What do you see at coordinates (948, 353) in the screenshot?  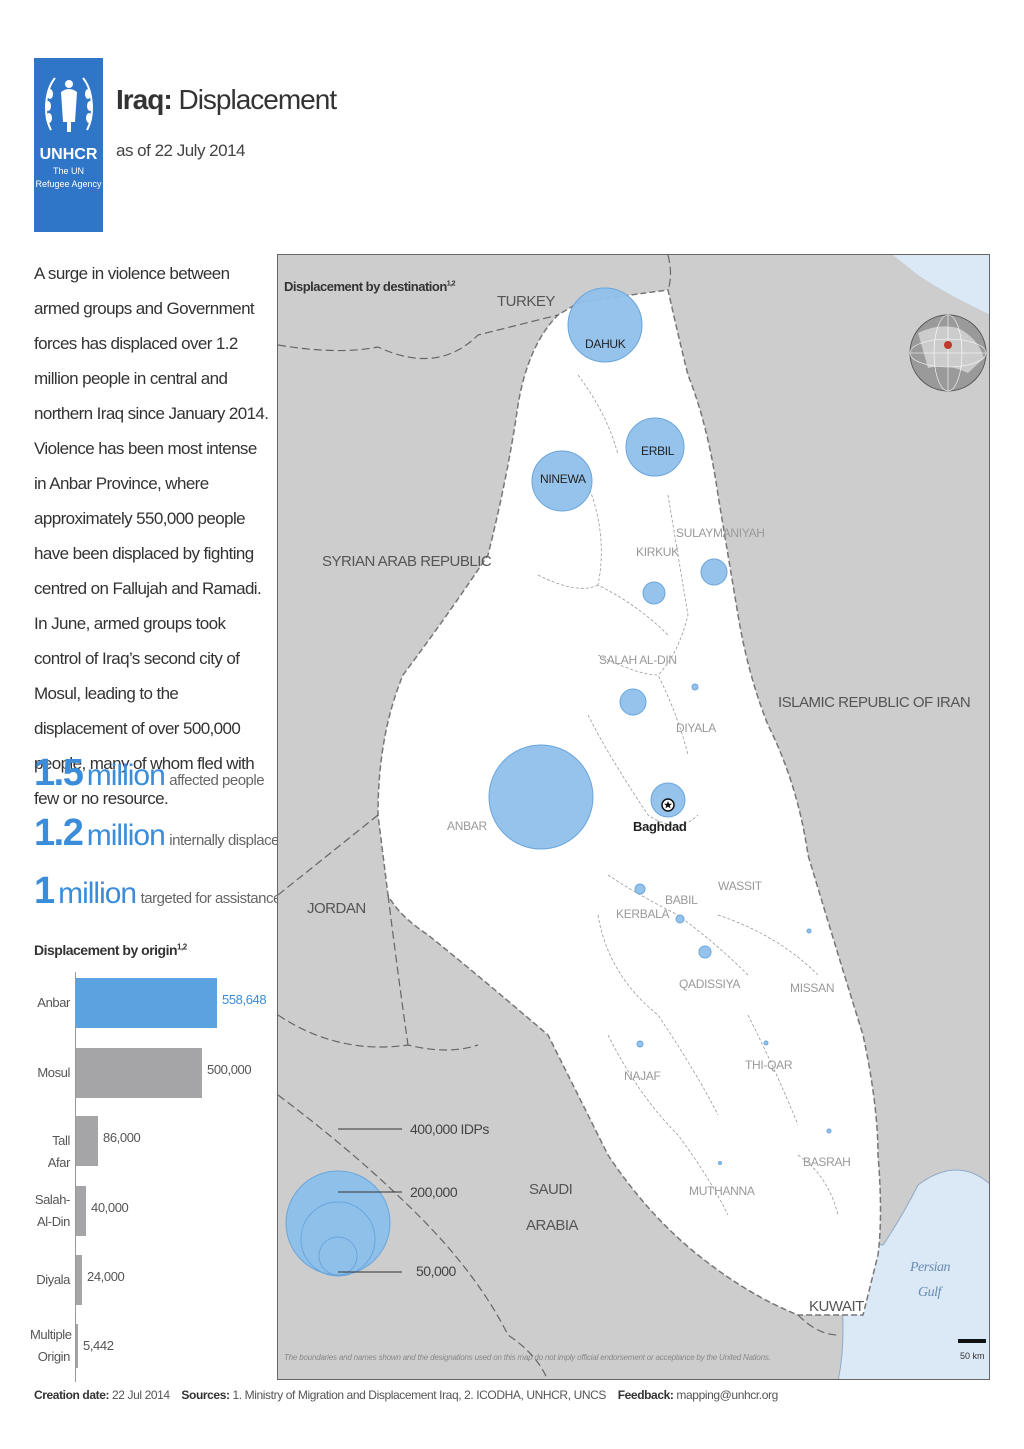 I see `locator-globe` at bounding box center [948, 353].